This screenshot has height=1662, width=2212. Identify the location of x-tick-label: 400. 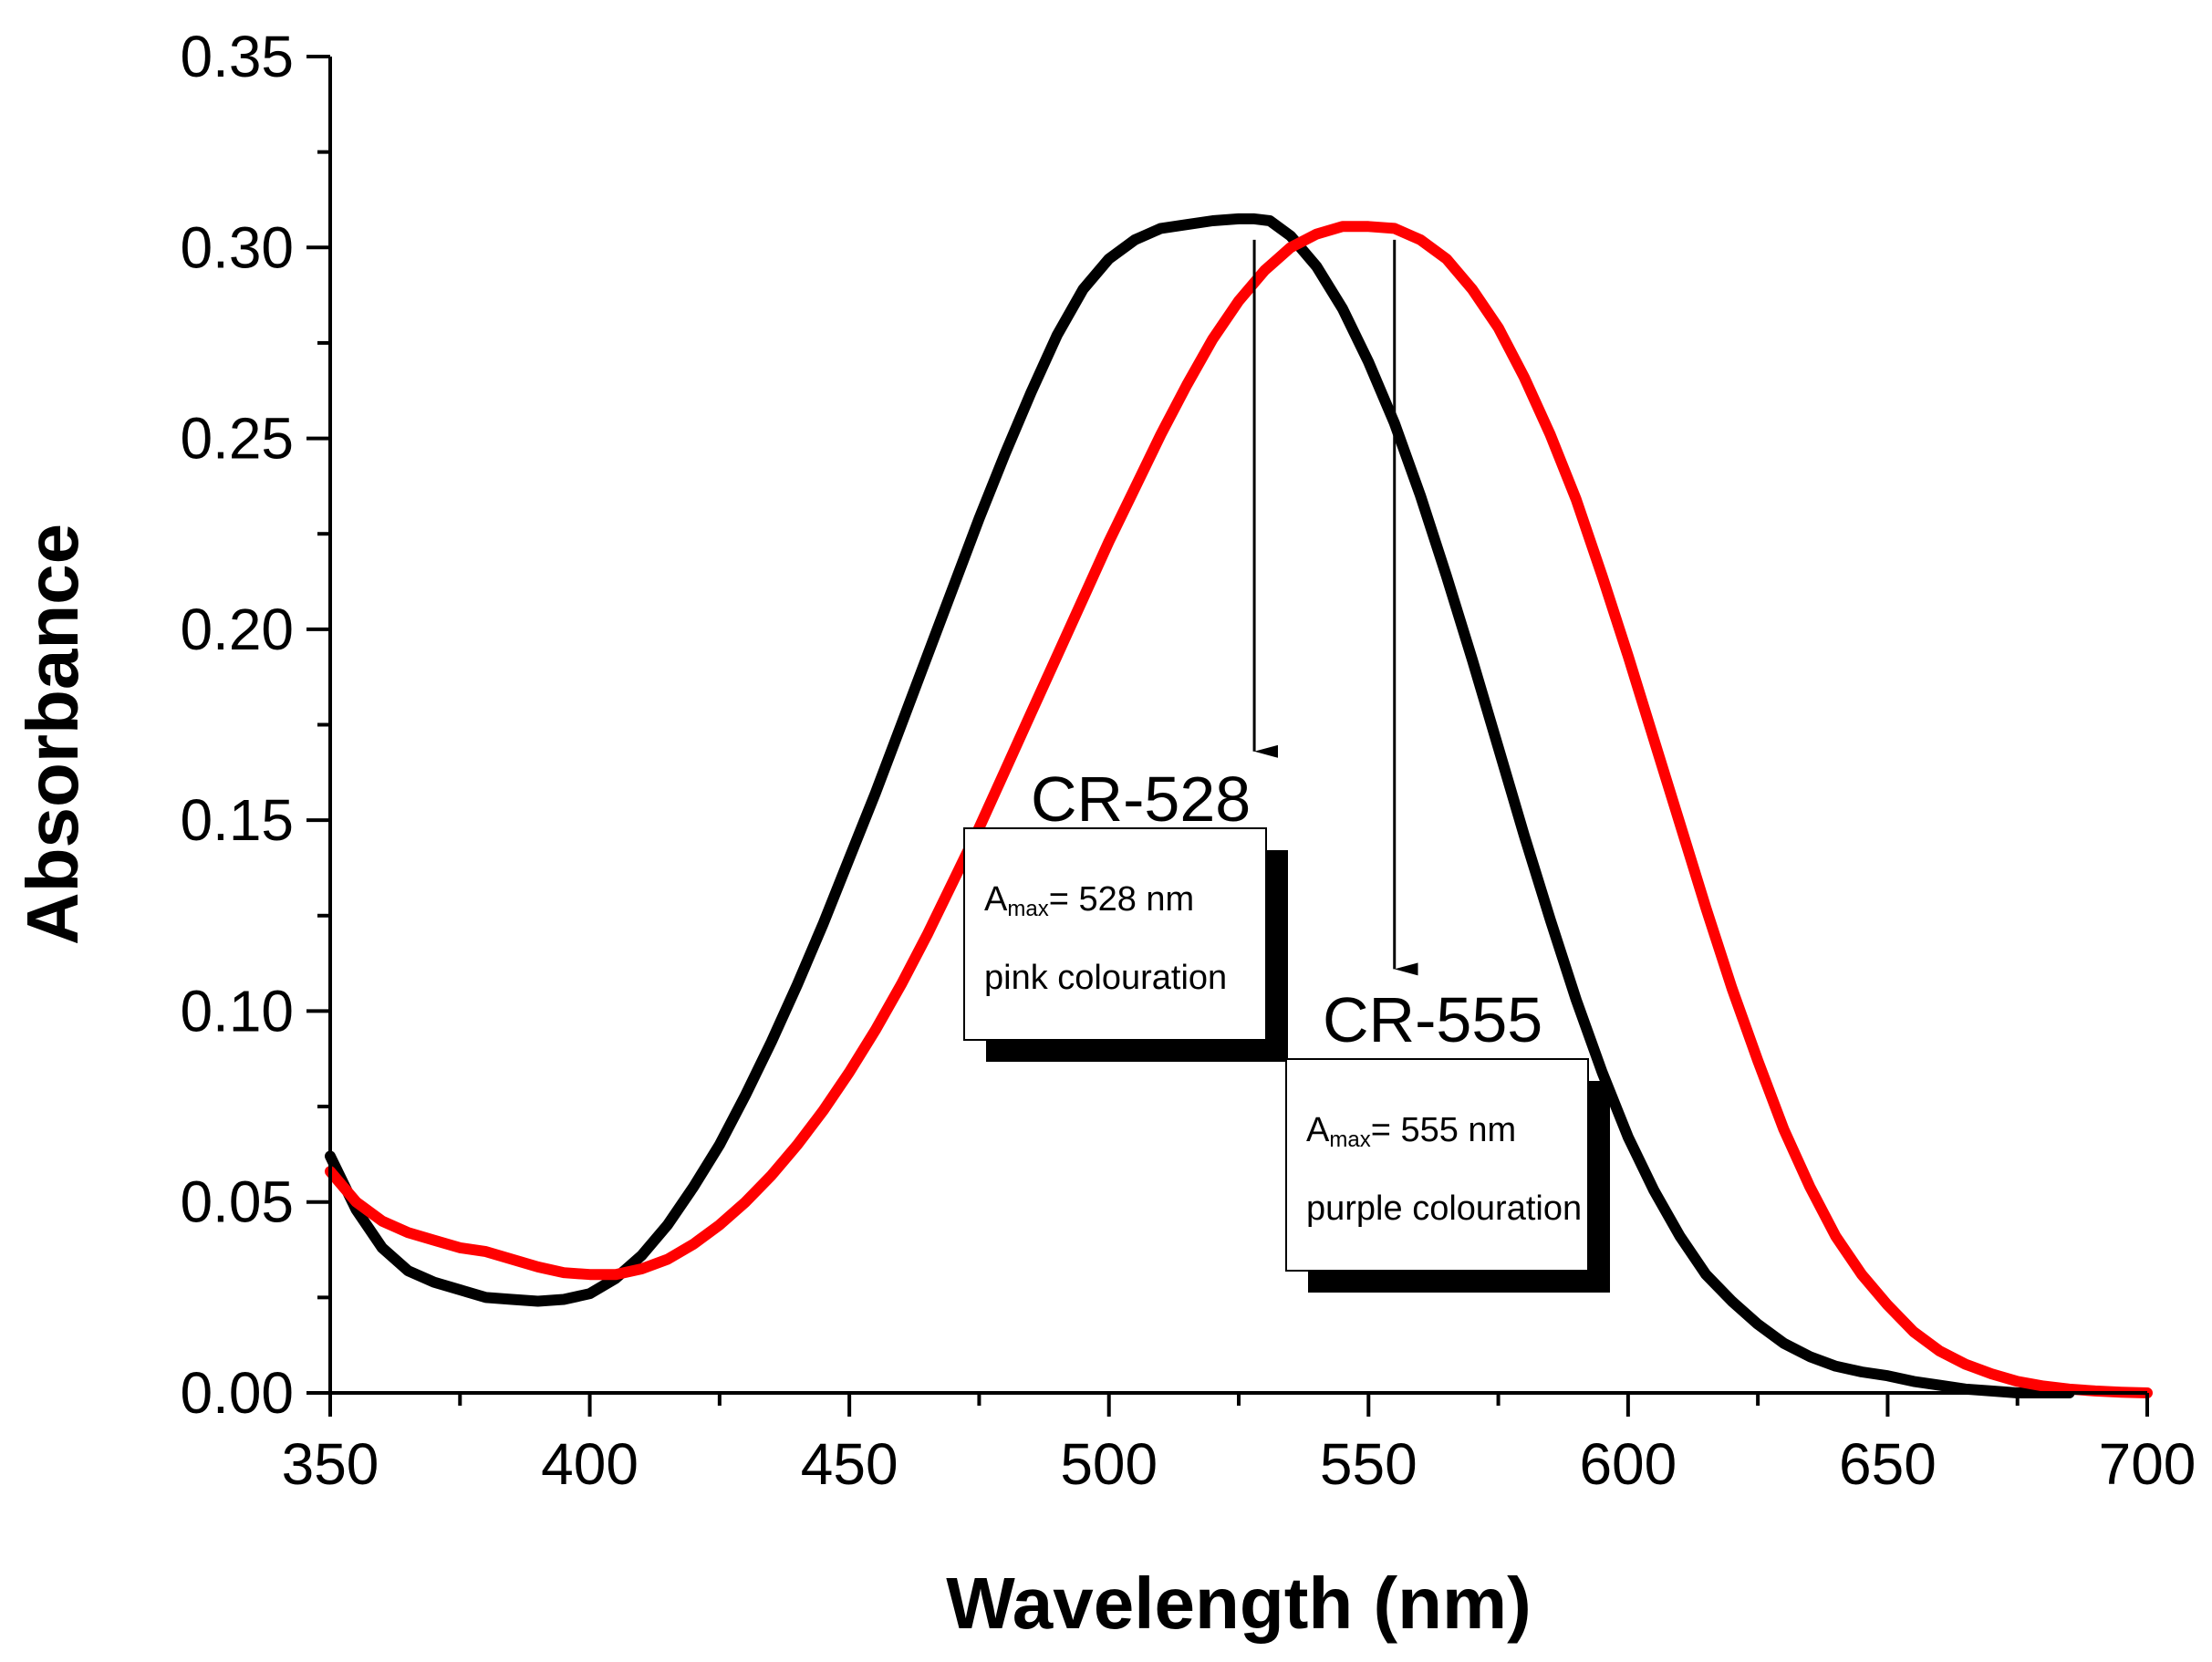
(590, 1464).